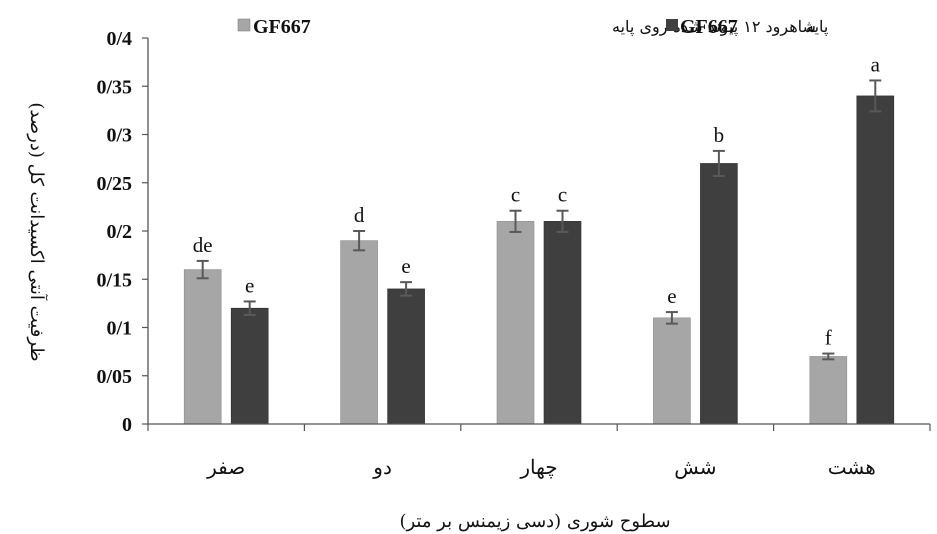 The image size is (937, 534). Describe the element at coordinates (119, 39) in the screenshot. I see `y-tick-label: 0/4` at that location.